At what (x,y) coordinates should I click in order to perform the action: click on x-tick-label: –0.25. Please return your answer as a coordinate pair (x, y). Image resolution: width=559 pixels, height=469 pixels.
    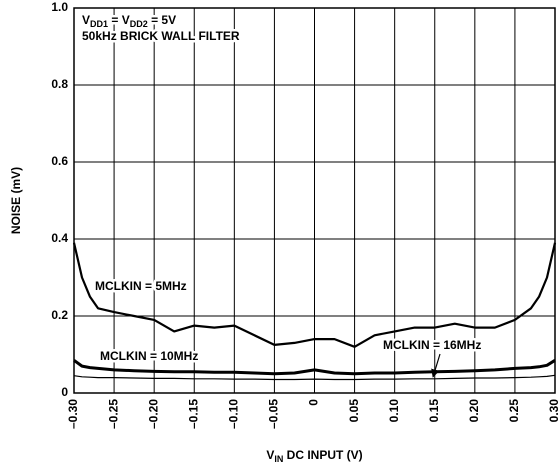
    Looking at the image, I should click on (113, 414).